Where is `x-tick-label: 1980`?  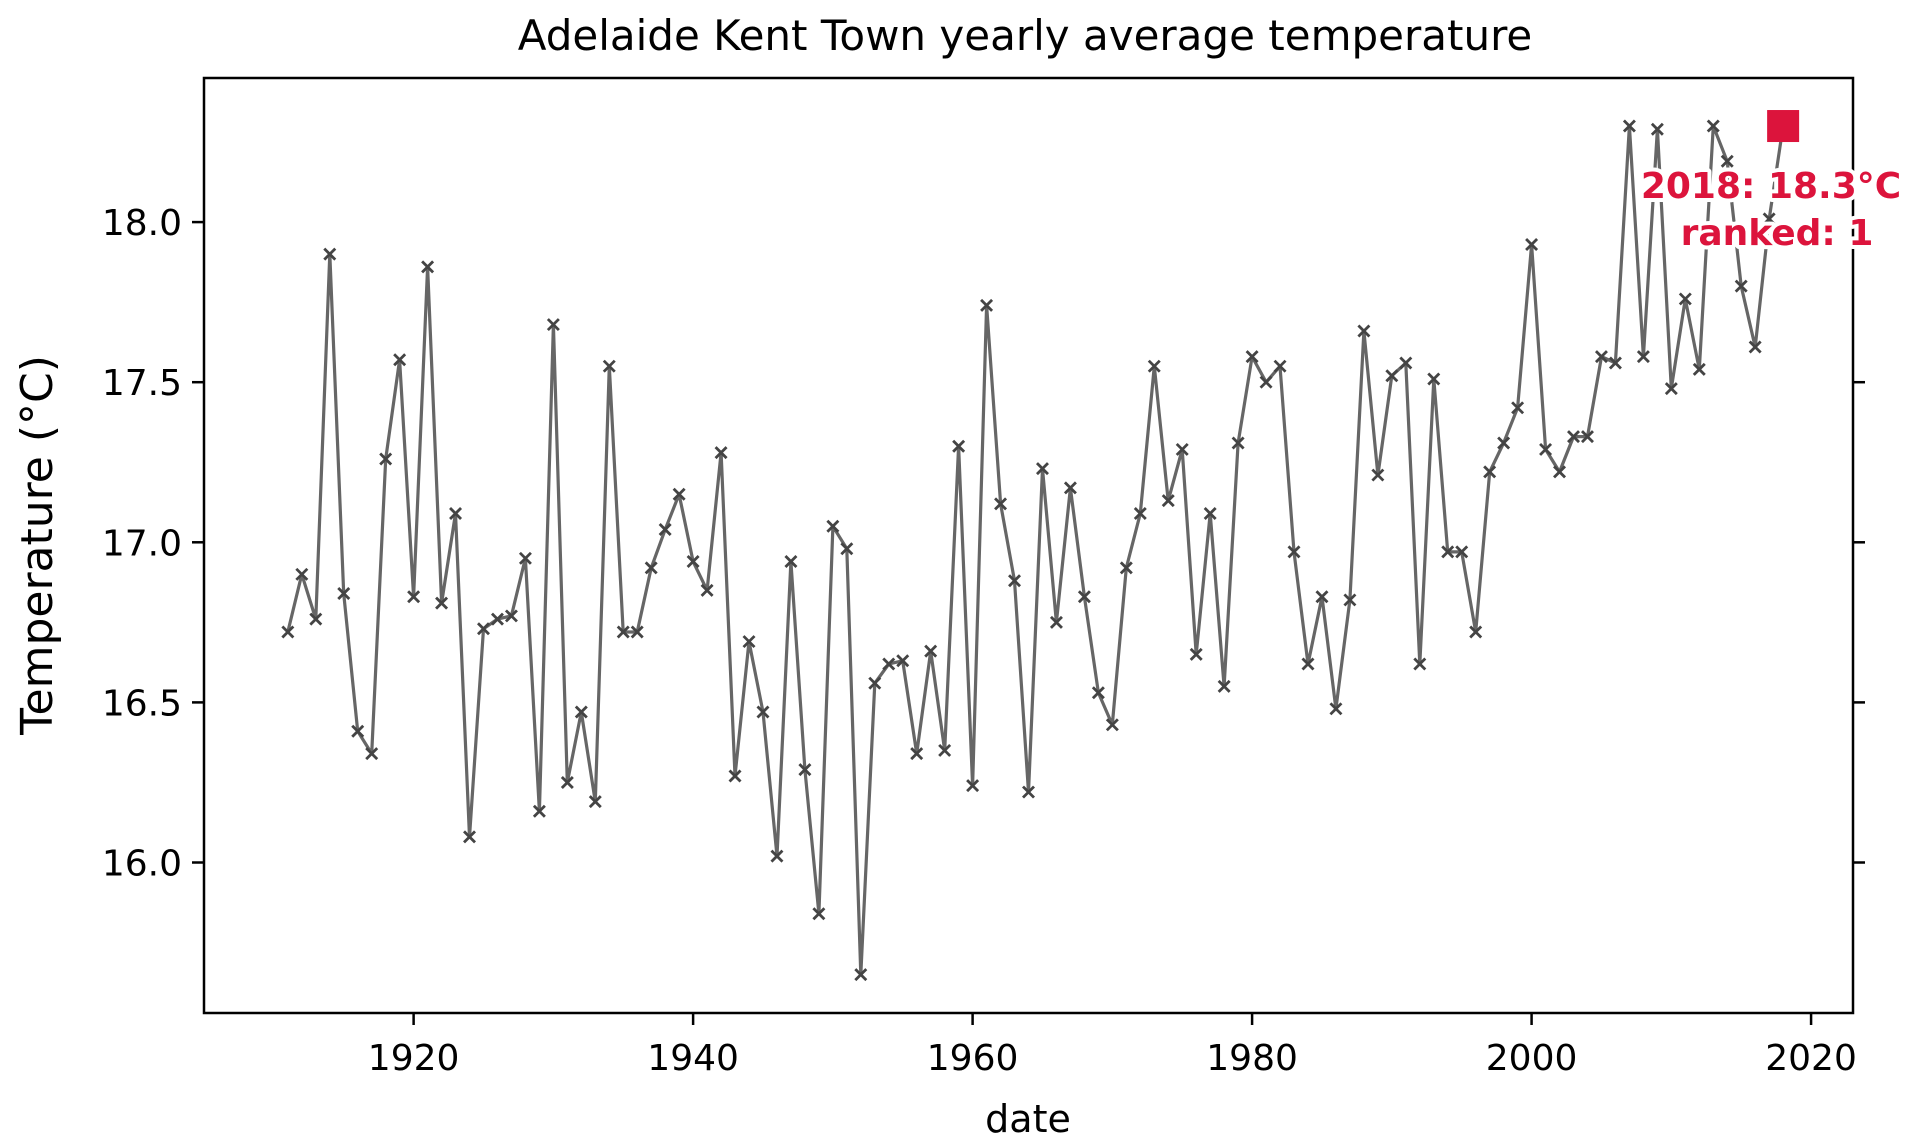
x-tick-label: 1980 is located at coordinates (1252, 1058).